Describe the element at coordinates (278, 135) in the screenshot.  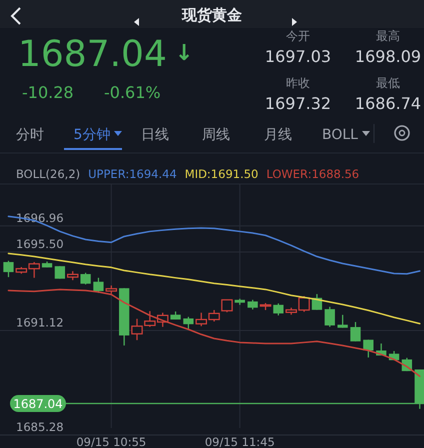
I see `text: 月线` at that location.